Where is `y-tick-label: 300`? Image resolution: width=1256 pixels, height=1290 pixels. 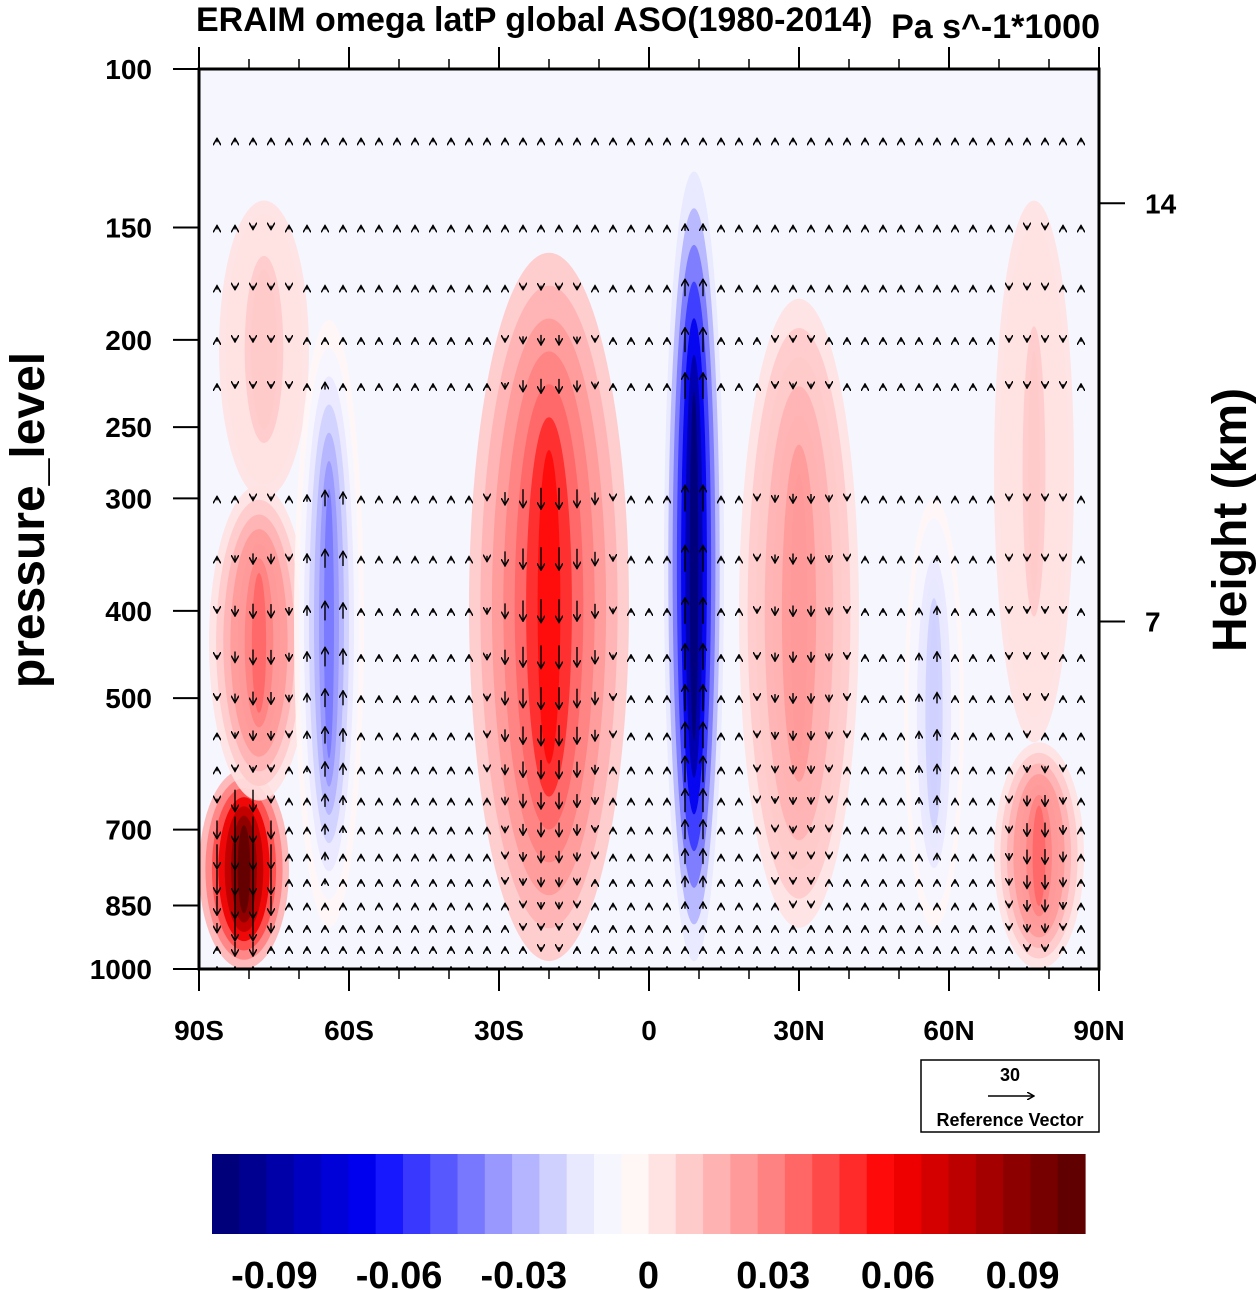
y-tick-label: 300 is located at coordinates (128, 498).